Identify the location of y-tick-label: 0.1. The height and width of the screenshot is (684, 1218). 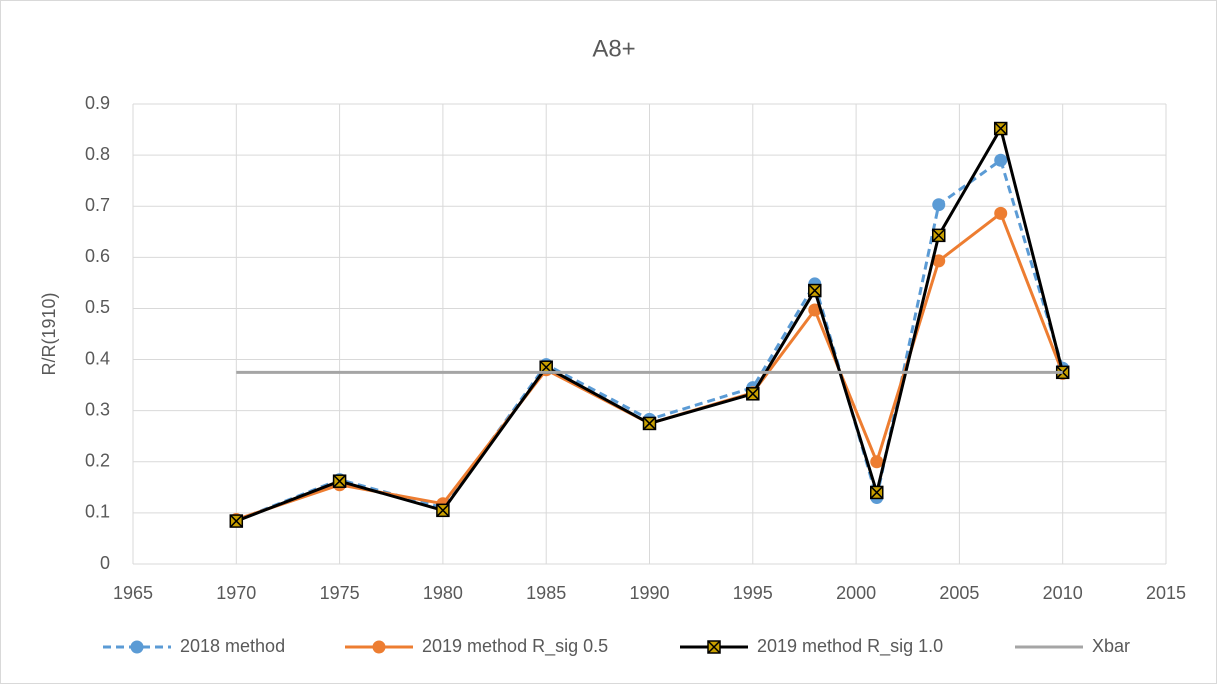
(97, 512).